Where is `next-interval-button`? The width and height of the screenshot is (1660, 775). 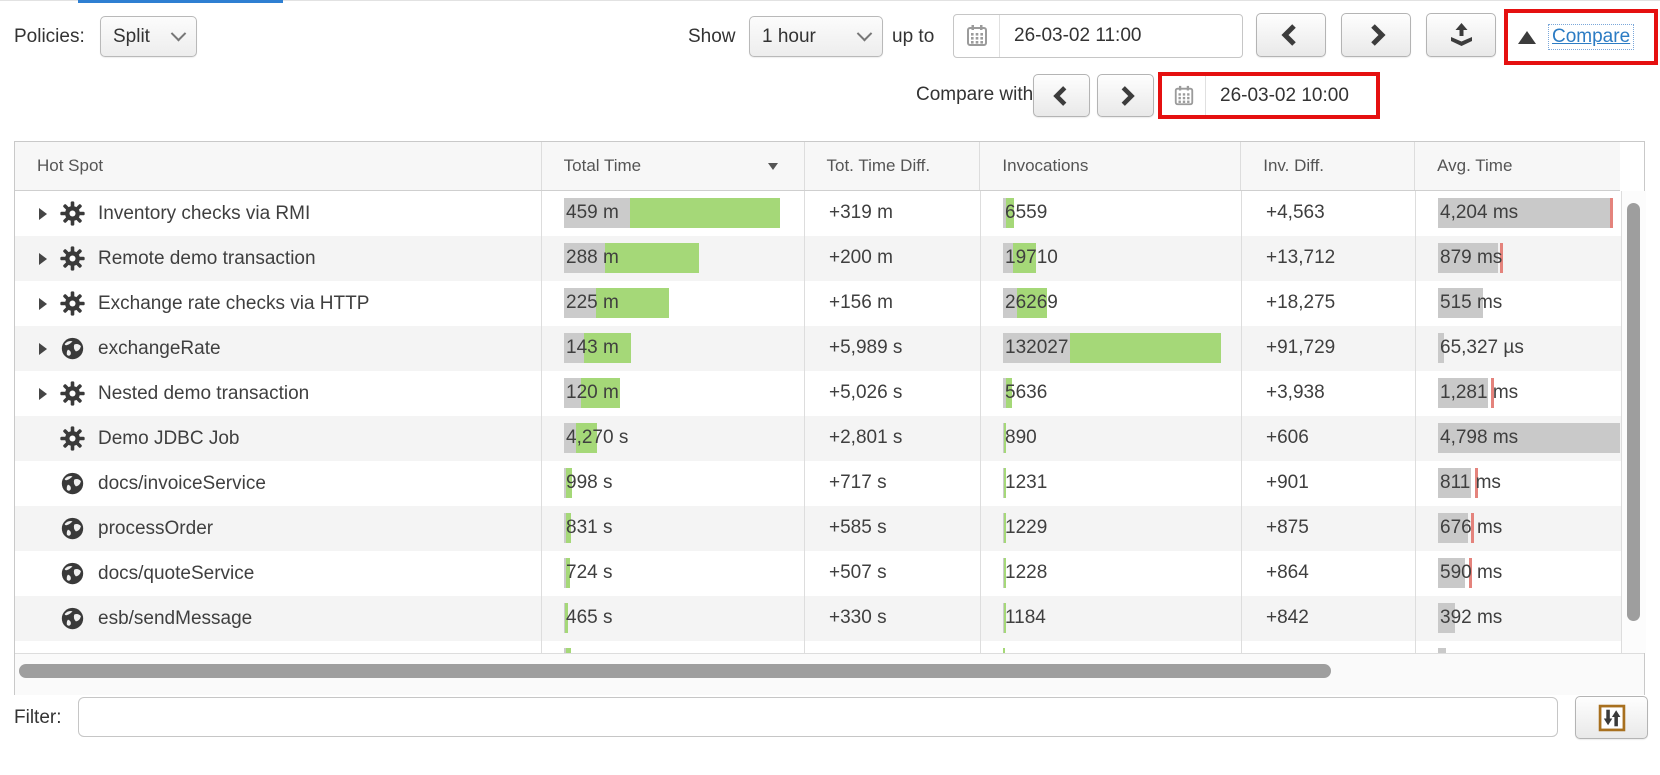
next-interval-button is located at coordinates (1376, 35).